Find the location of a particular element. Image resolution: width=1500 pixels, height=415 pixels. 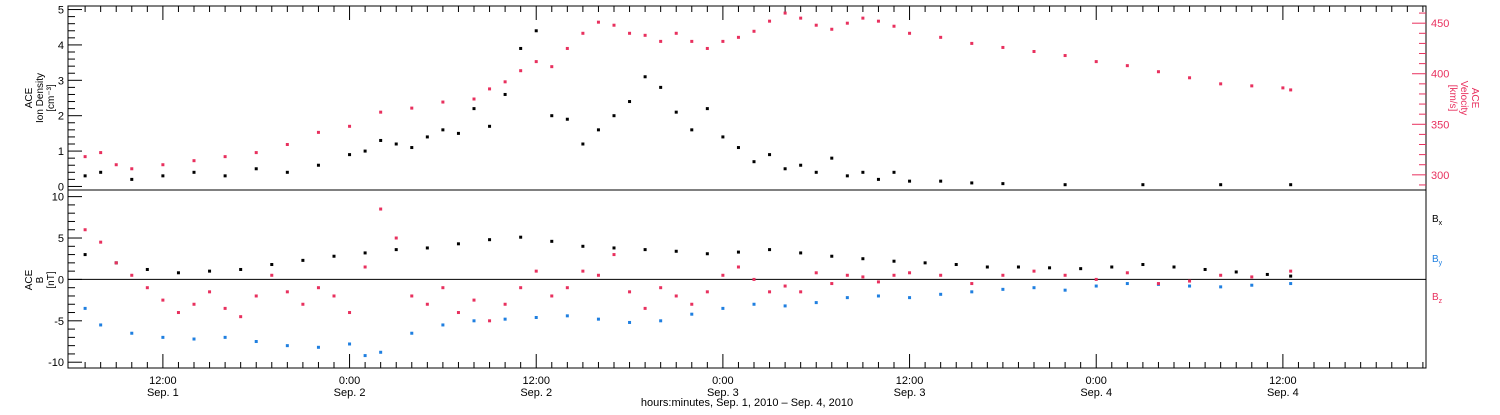

legend-item-subscript: z is located at coordinates (1441, 301).